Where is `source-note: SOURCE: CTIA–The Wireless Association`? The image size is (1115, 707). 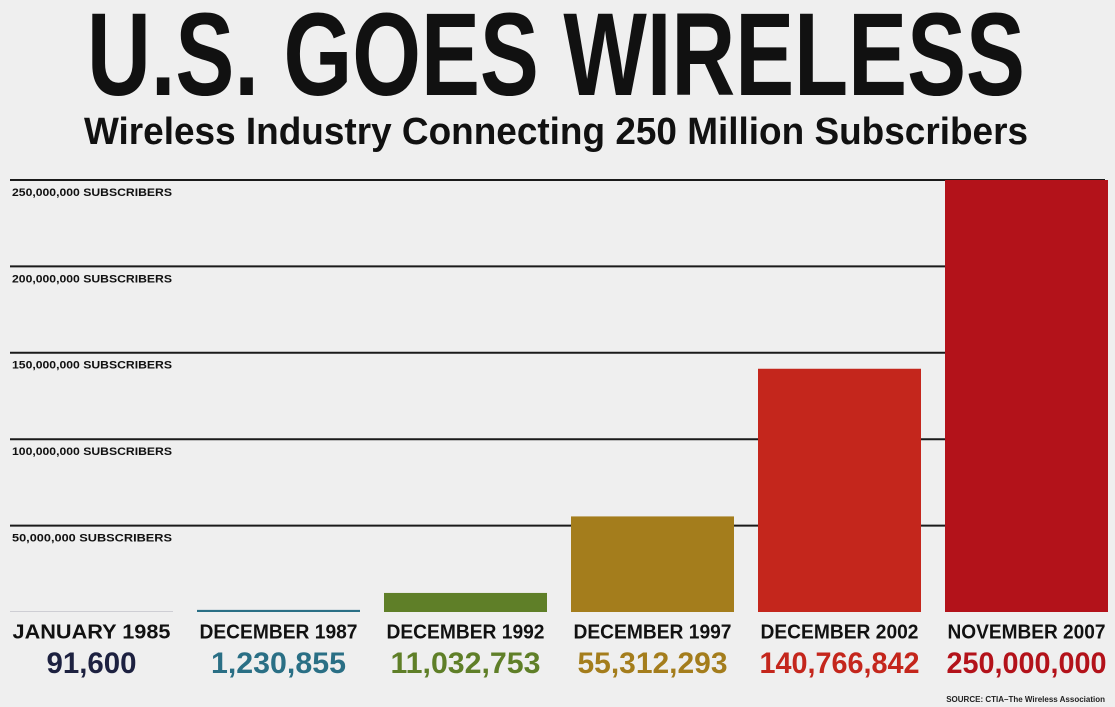 source-note: SOURCE: CTIA–The Wireless Association is located at coordinates (1025, 699).